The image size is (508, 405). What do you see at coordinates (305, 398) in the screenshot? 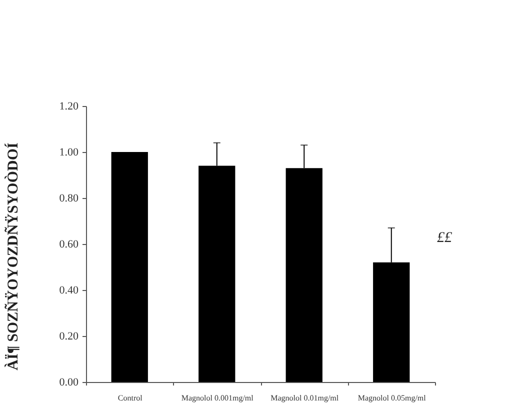
I see `x-tick-label: Magnolol 0.01mg/ml` at bounding box center [305, 398].